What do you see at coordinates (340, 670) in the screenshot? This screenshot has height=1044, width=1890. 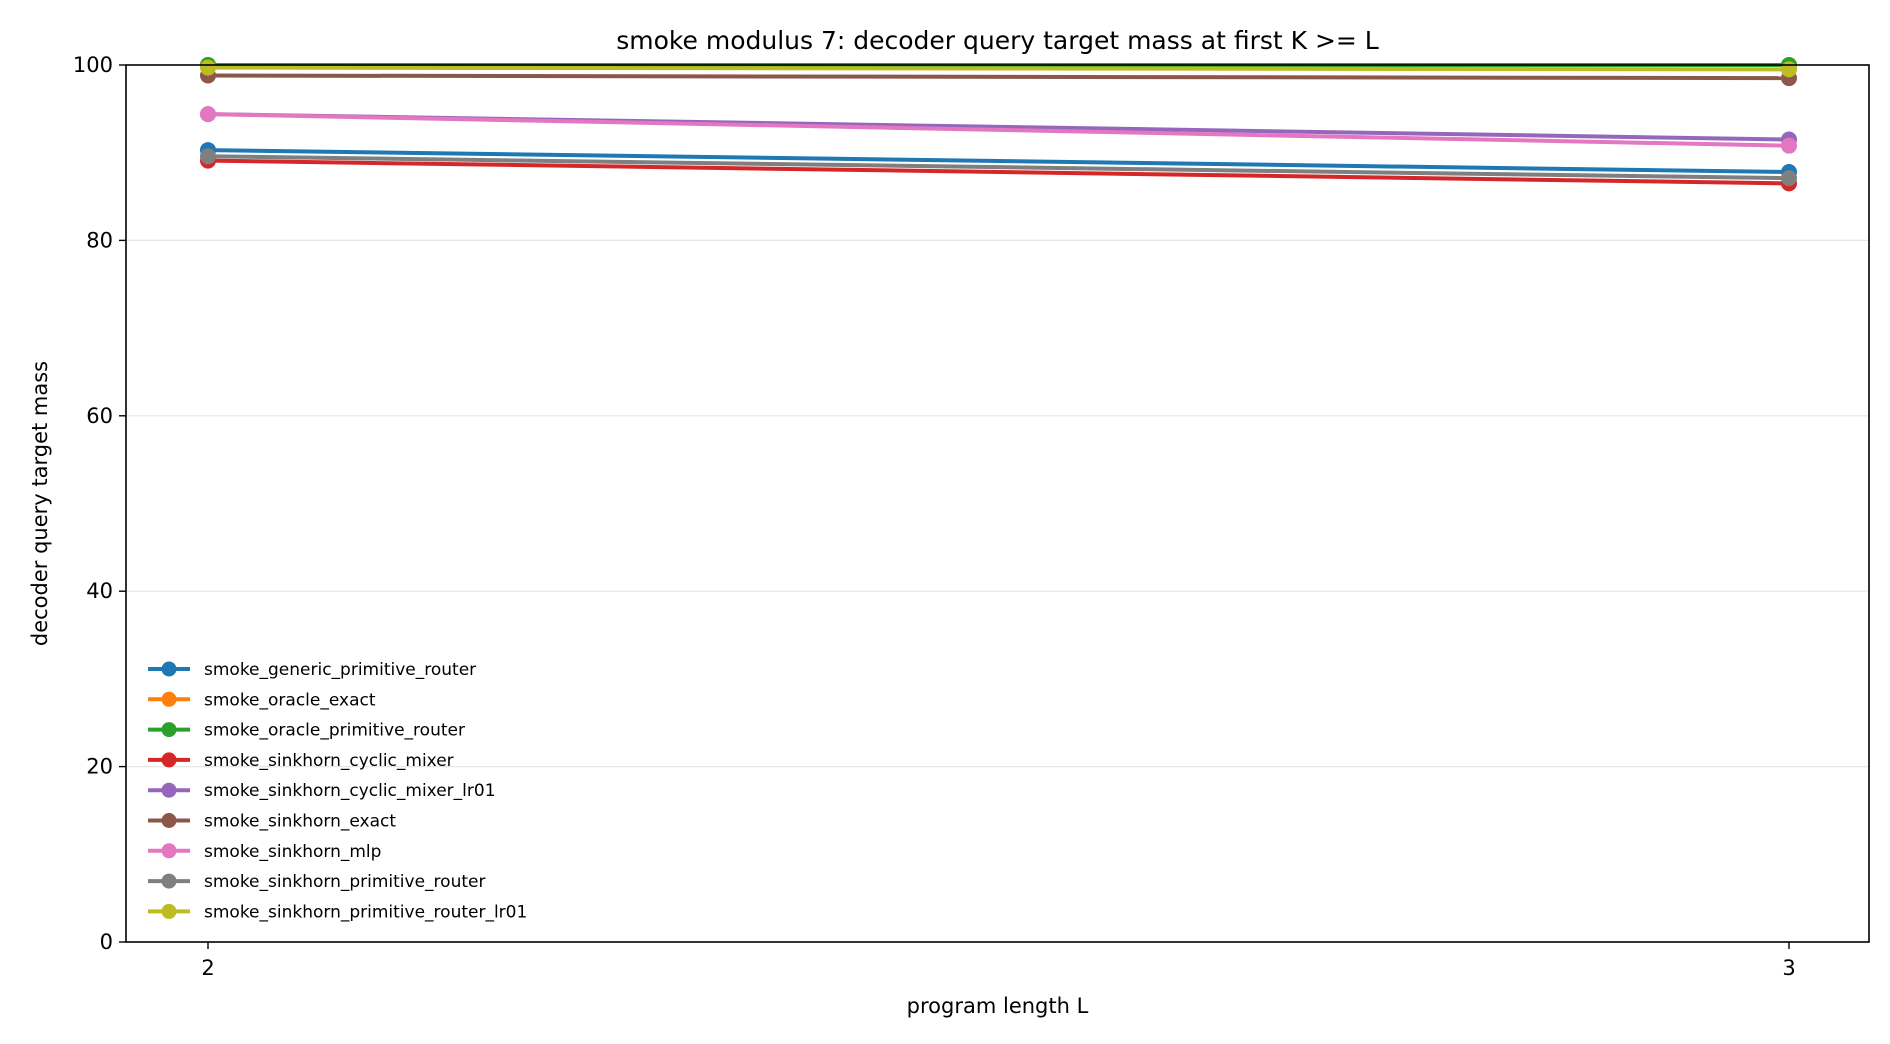 I see `legend-label: smoke_generic_primitive_router` at bounding box center [340, 670].